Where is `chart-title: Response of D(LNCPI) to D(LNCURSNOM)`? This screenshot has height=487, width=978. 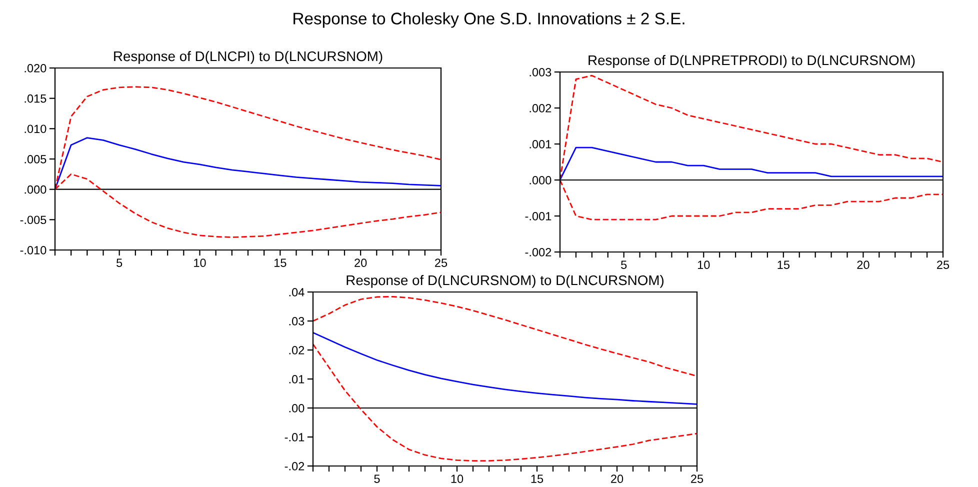 chart-title: Response of D(LNCPI) to D(LNCURSNOM) is located at coordinates (248, 57).